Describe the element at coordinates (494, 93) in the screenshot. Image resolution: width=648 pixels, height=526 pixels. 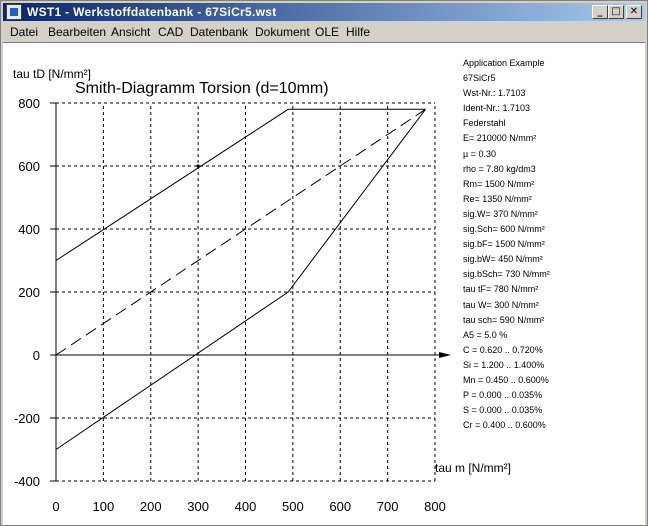
I see `info-line: Wst-Nr.: 1.7103` at that location.